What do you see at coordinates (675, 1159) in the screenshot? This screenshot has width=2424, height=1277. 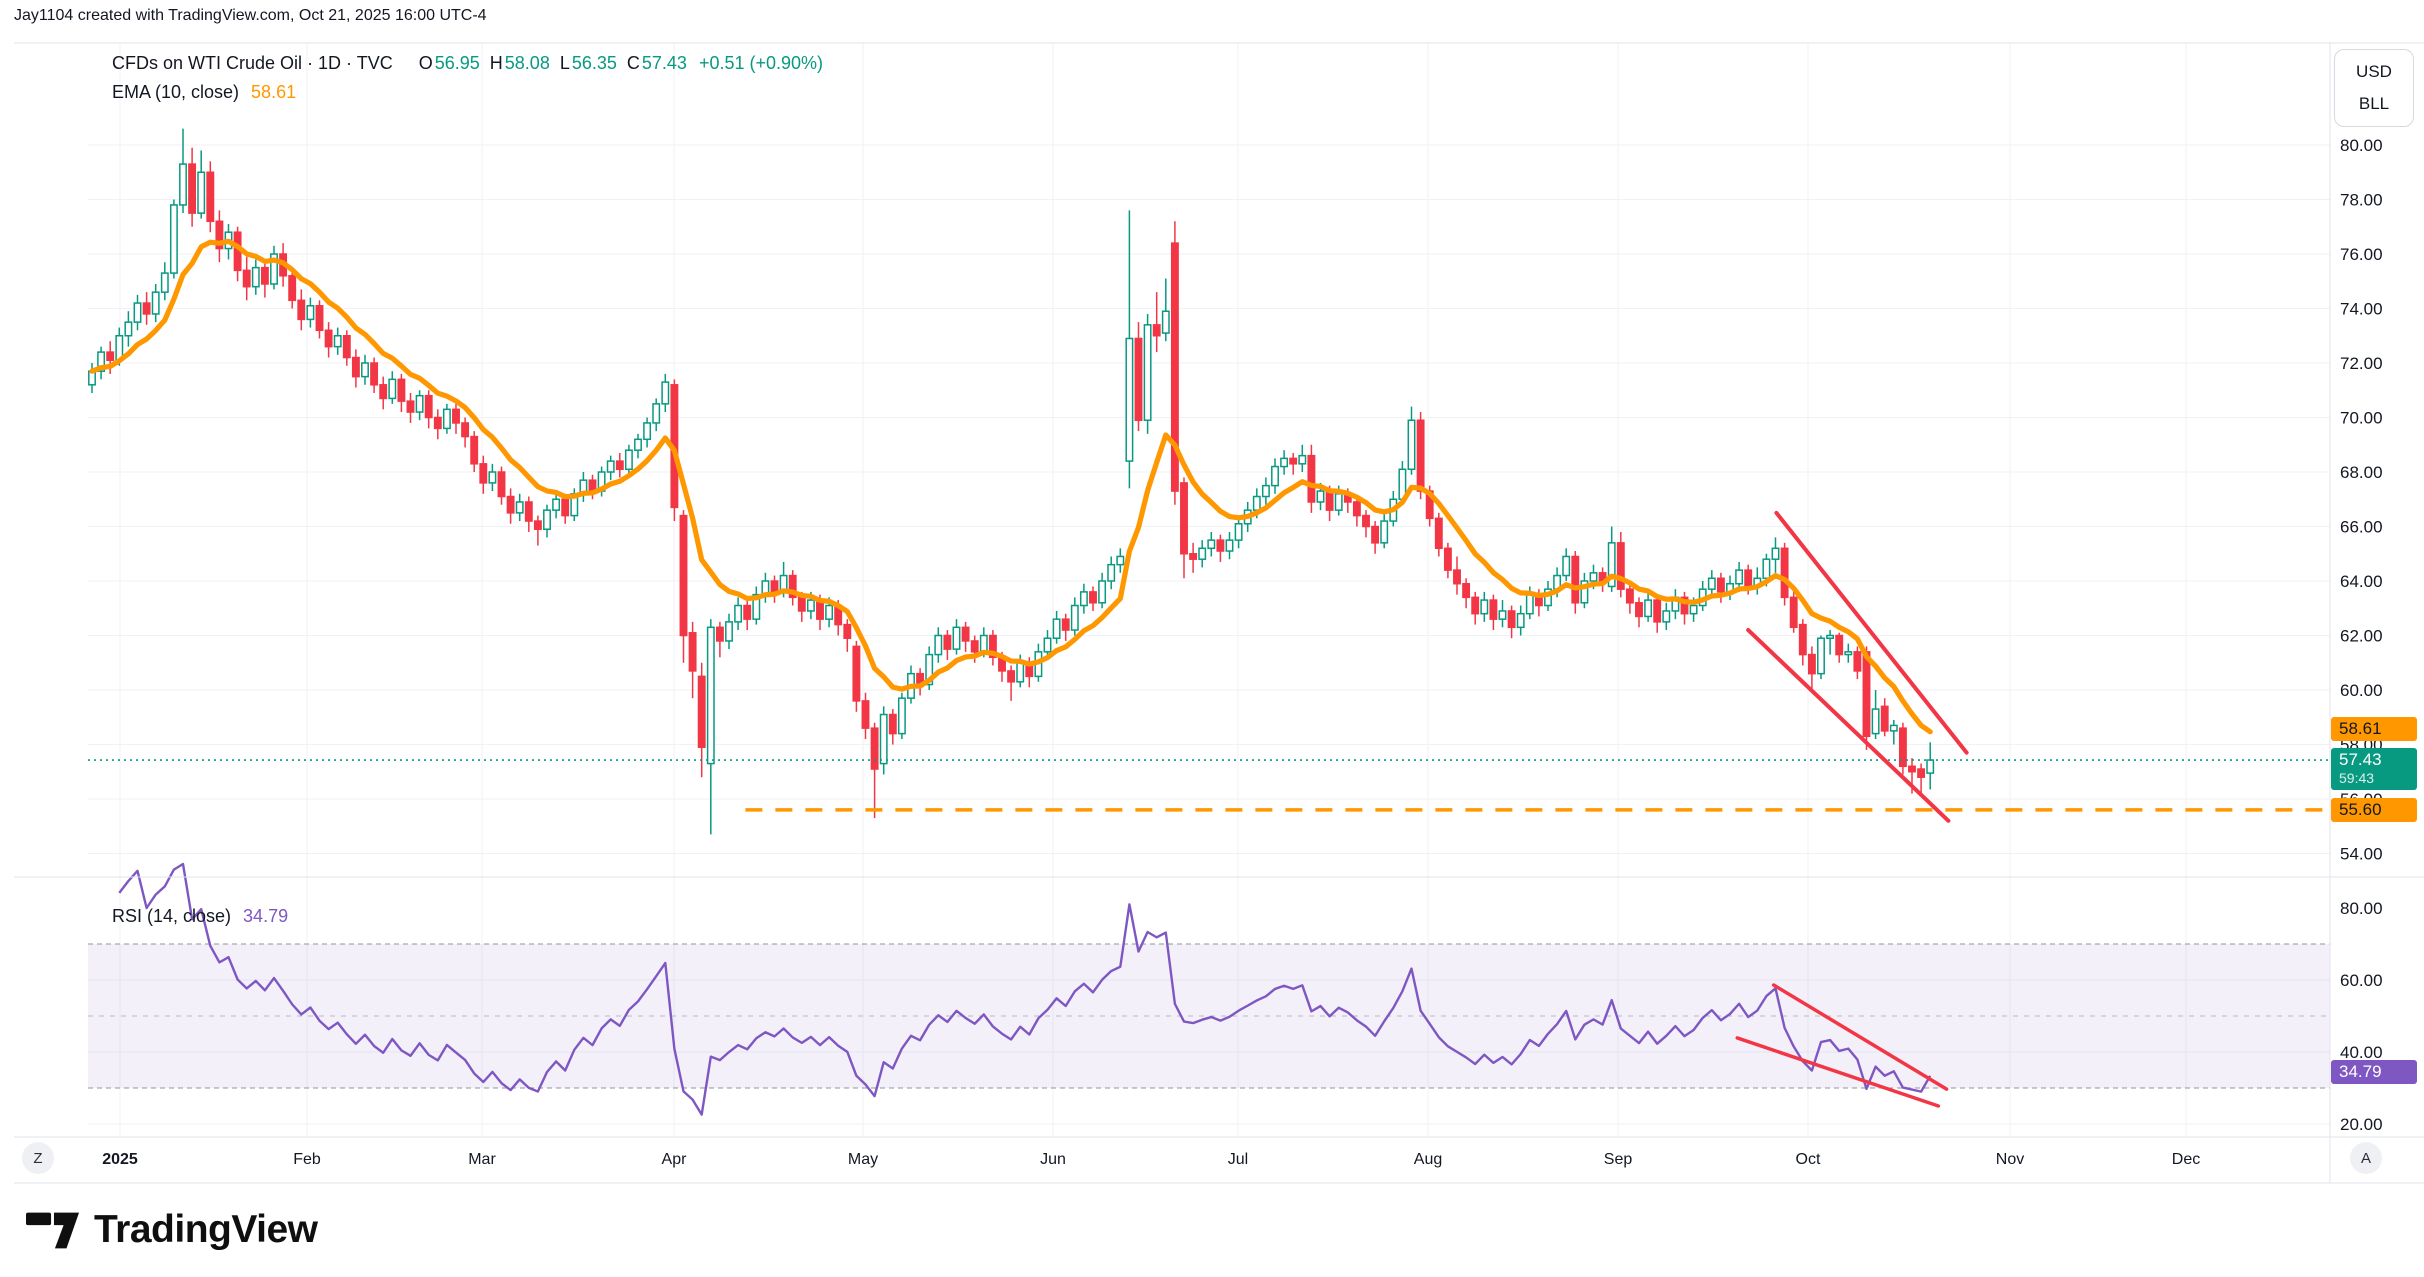 I see `svg-text: Apr` at bounding box center [675, 1159].